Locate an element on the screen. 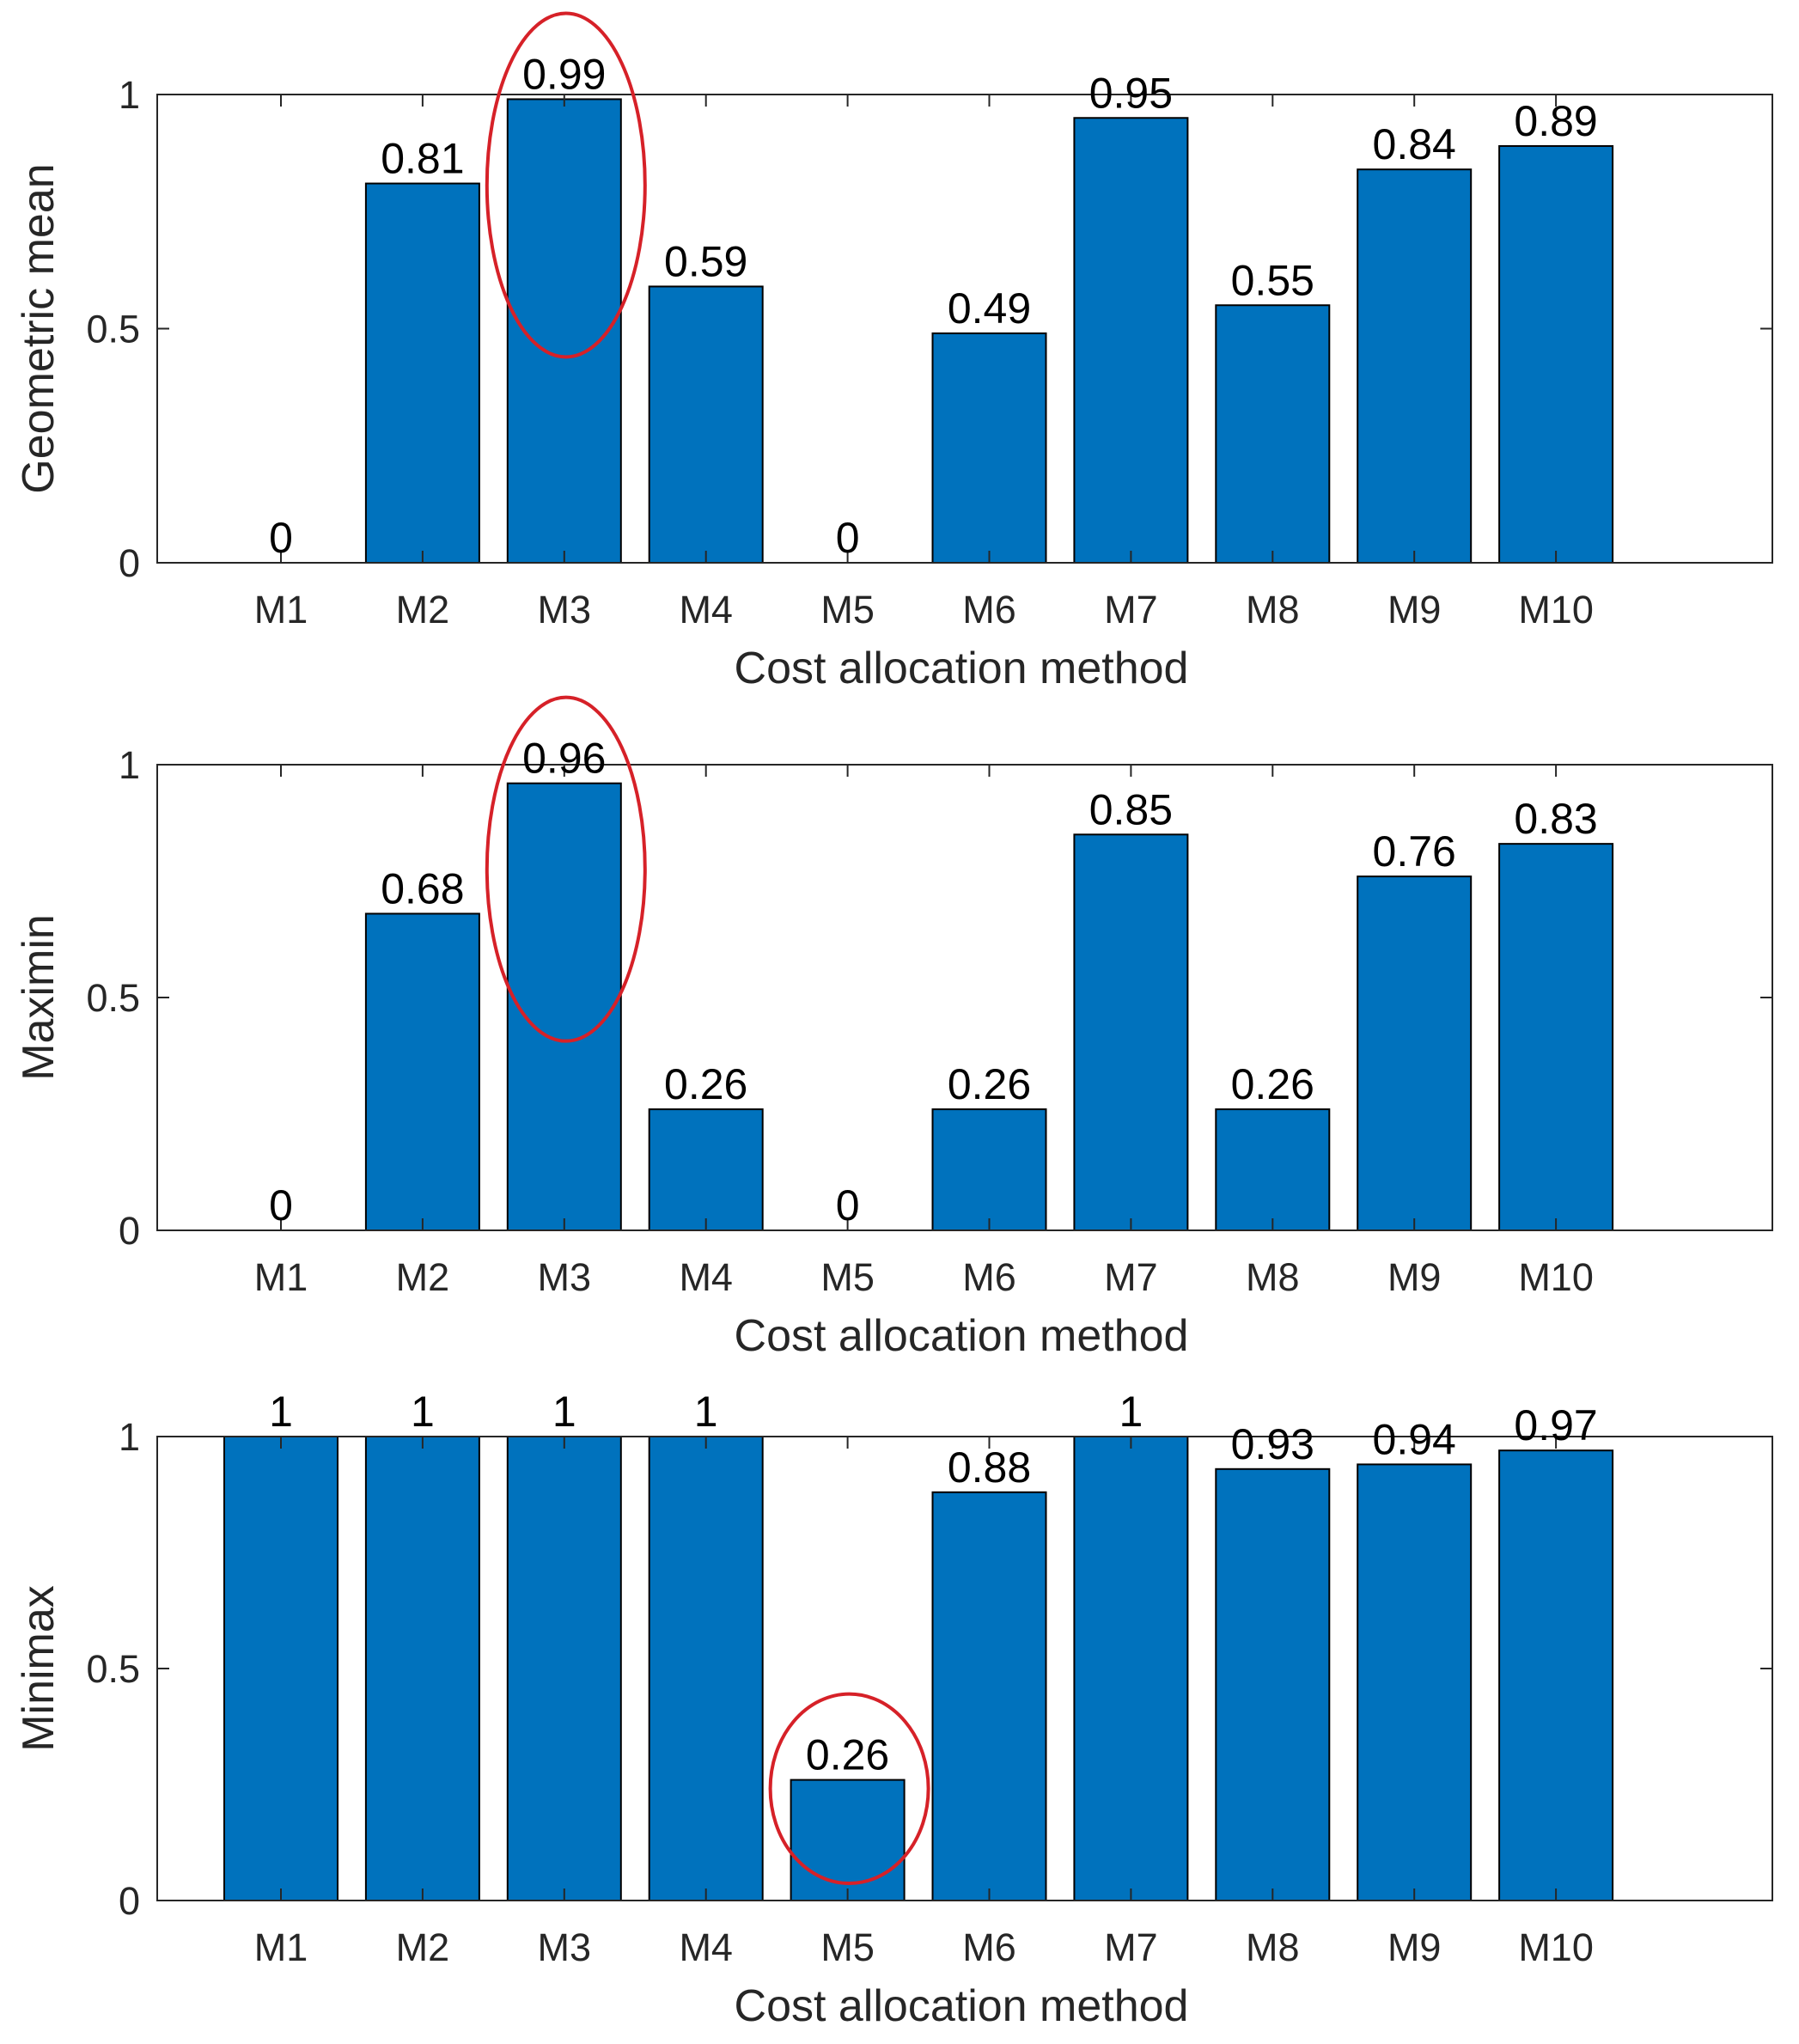 This screenshot has height=2044, width=1799. data-label: 0.95 is located at coordinates (1131, 93).